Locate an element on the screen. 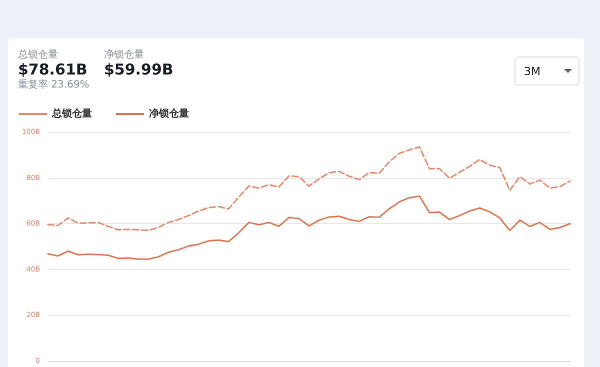 This screenshot has height=367, width=600. text: 3M is located at coordinates (532, 71).